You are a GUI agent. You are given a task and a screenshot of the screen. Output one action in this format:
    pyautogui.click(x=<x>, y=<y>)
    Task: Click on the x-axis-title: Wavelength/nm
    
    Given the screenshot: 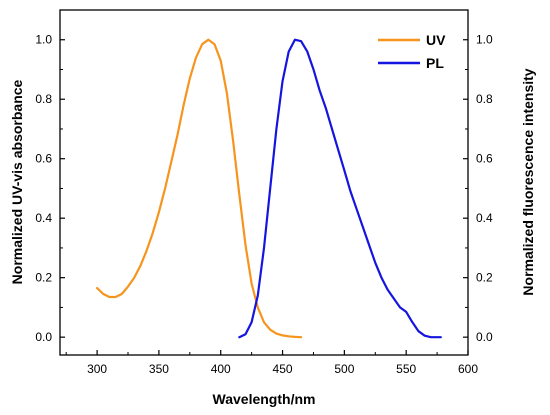 What is the action you would take?
    pyautogui.click(x=264, y=399)
    